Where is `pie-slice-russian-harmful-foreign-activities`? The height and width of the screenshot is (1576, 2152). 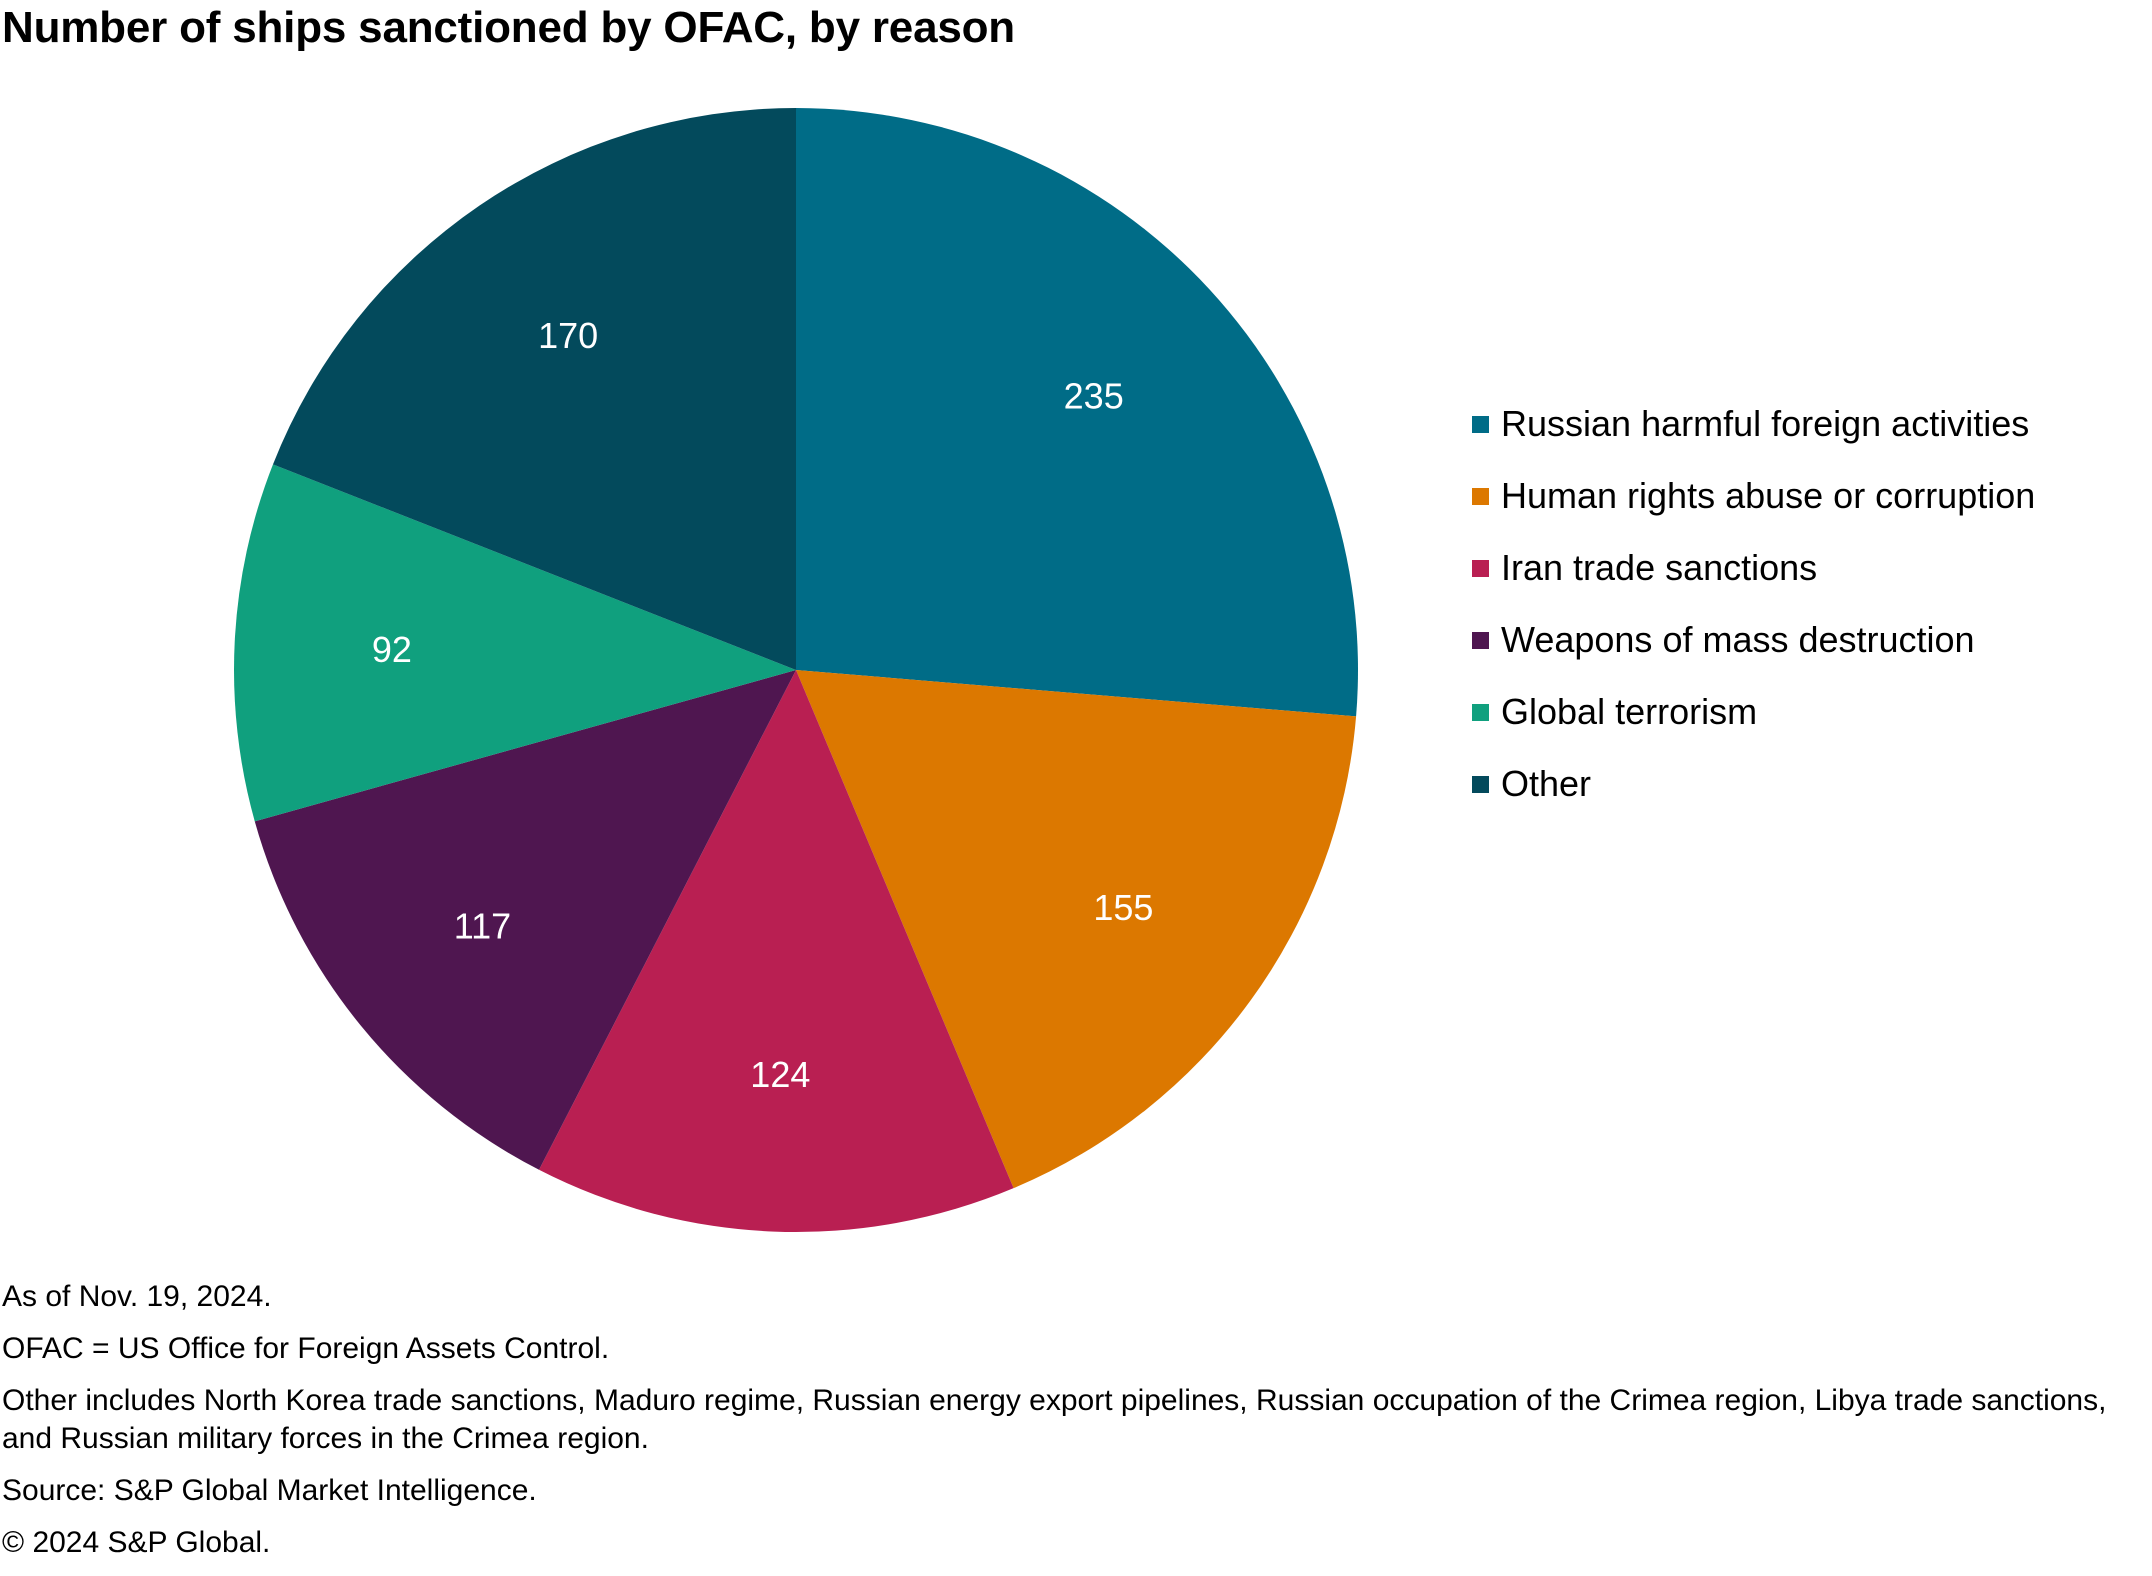
pie-slice-russian-harmful-foreign-activities is located at coordinates (1077, 412).